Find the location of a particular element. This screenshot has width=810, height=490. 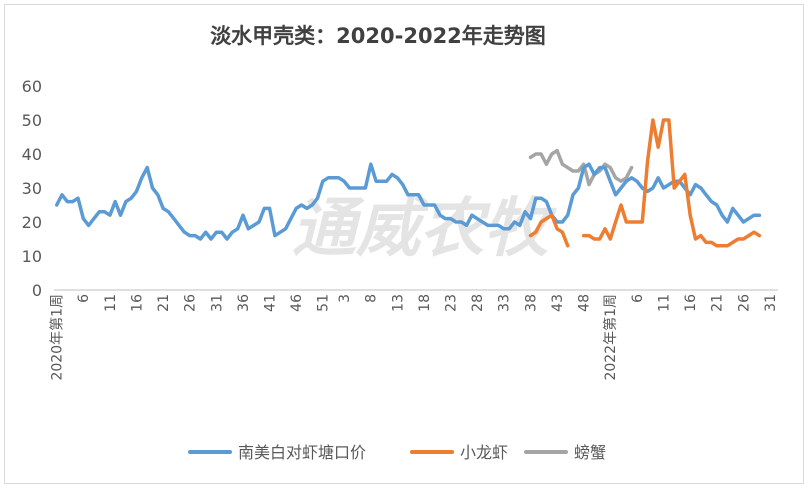

x-tick-label: 33 is located at coordinates (505, 303).